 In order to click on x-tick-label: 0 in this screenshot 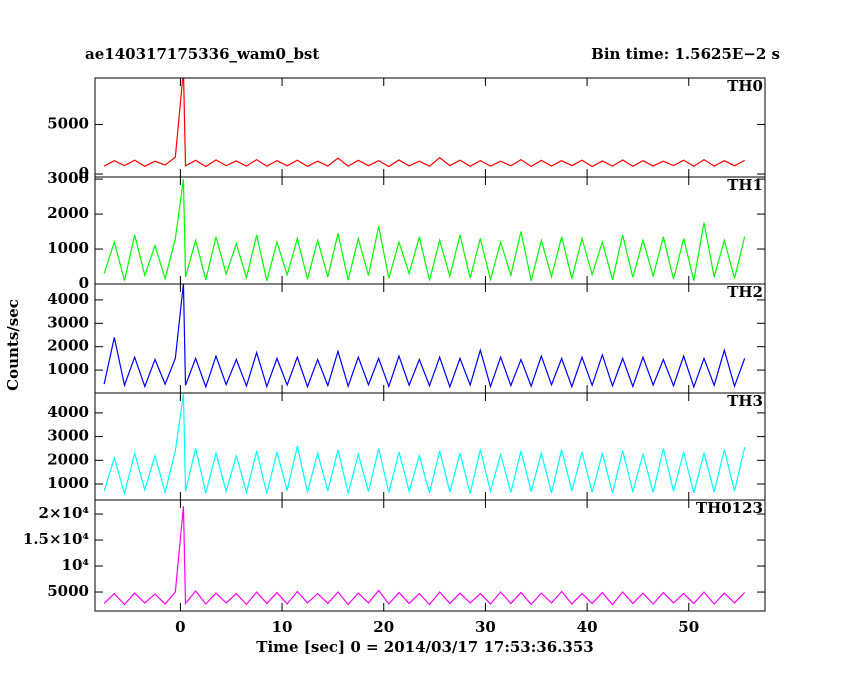, I will do `click(180, 627)`.